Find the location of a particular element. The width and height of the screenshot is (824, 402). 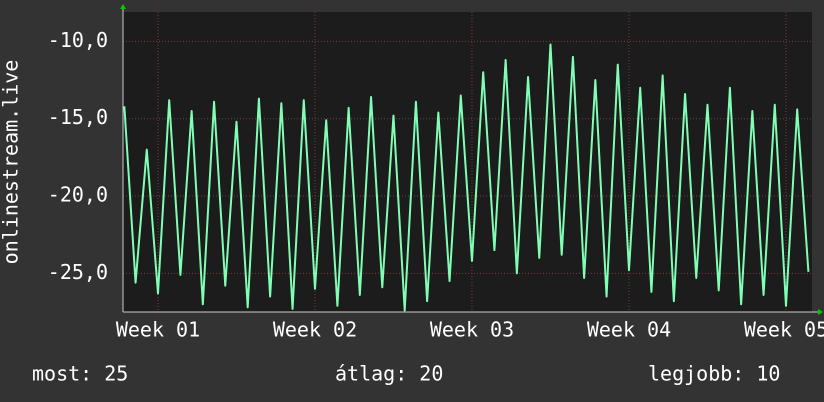

y-axis-label: onlinestream.live is located at coordinates (11, 162).